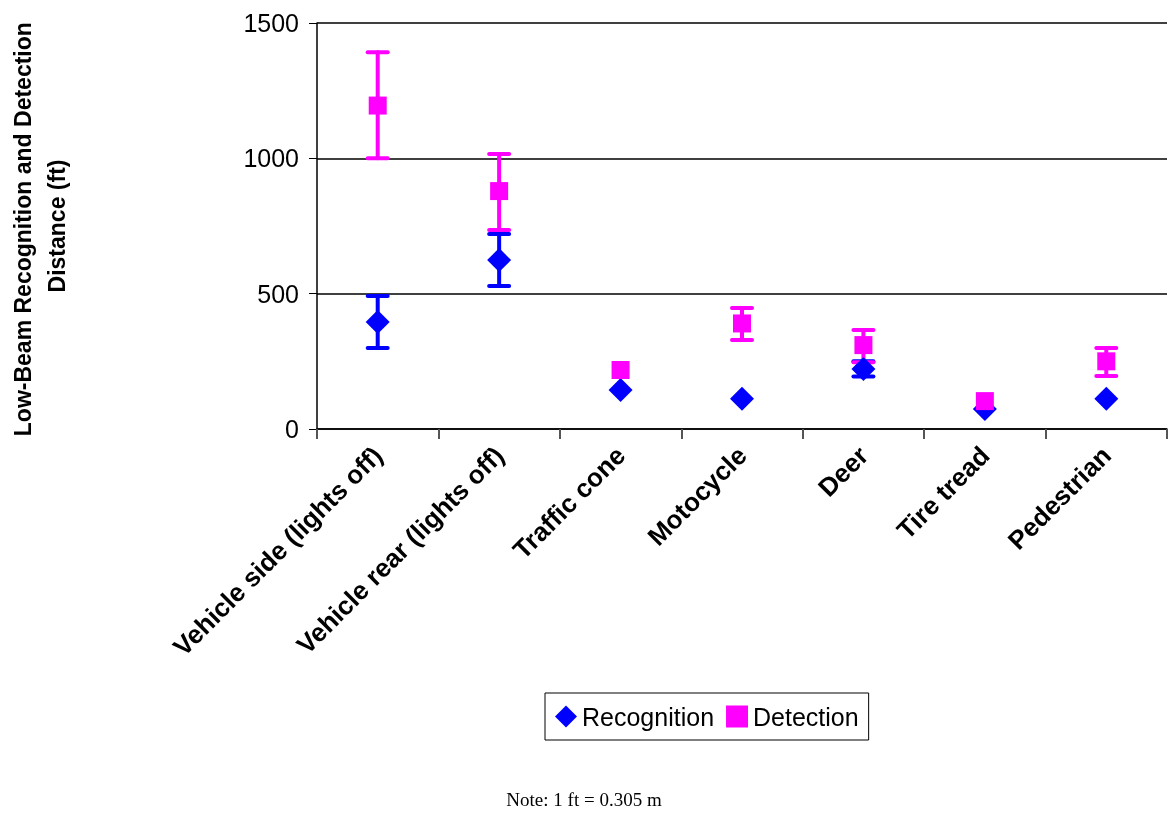  Describe the element at coordinates (271, 158) in the screenshot. I see `y-tick-label: 1000` at that location.